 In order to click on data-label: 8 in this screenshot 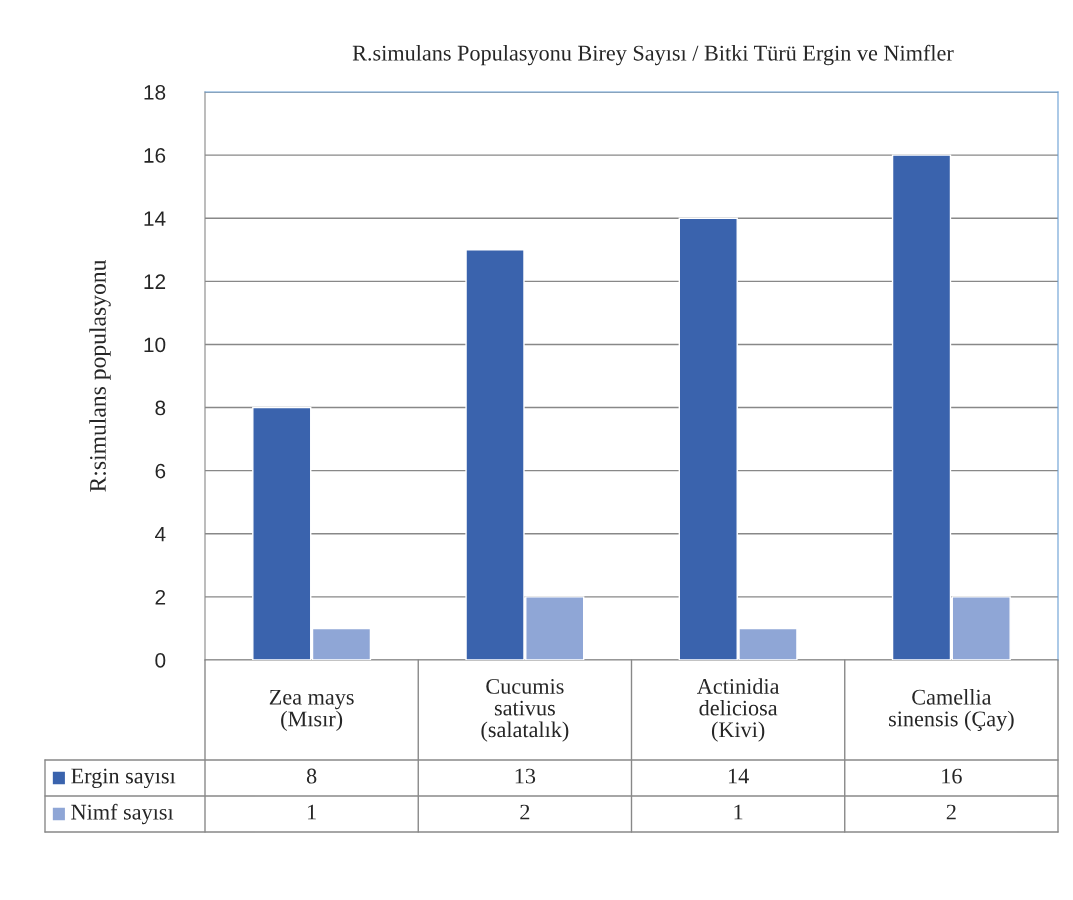, I will do `click(311, 776)`.